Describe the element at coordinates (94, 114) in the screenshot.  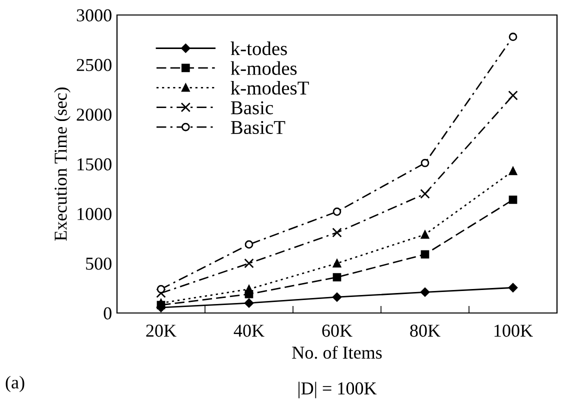
I see `y-tick-label: 2000` at that location.